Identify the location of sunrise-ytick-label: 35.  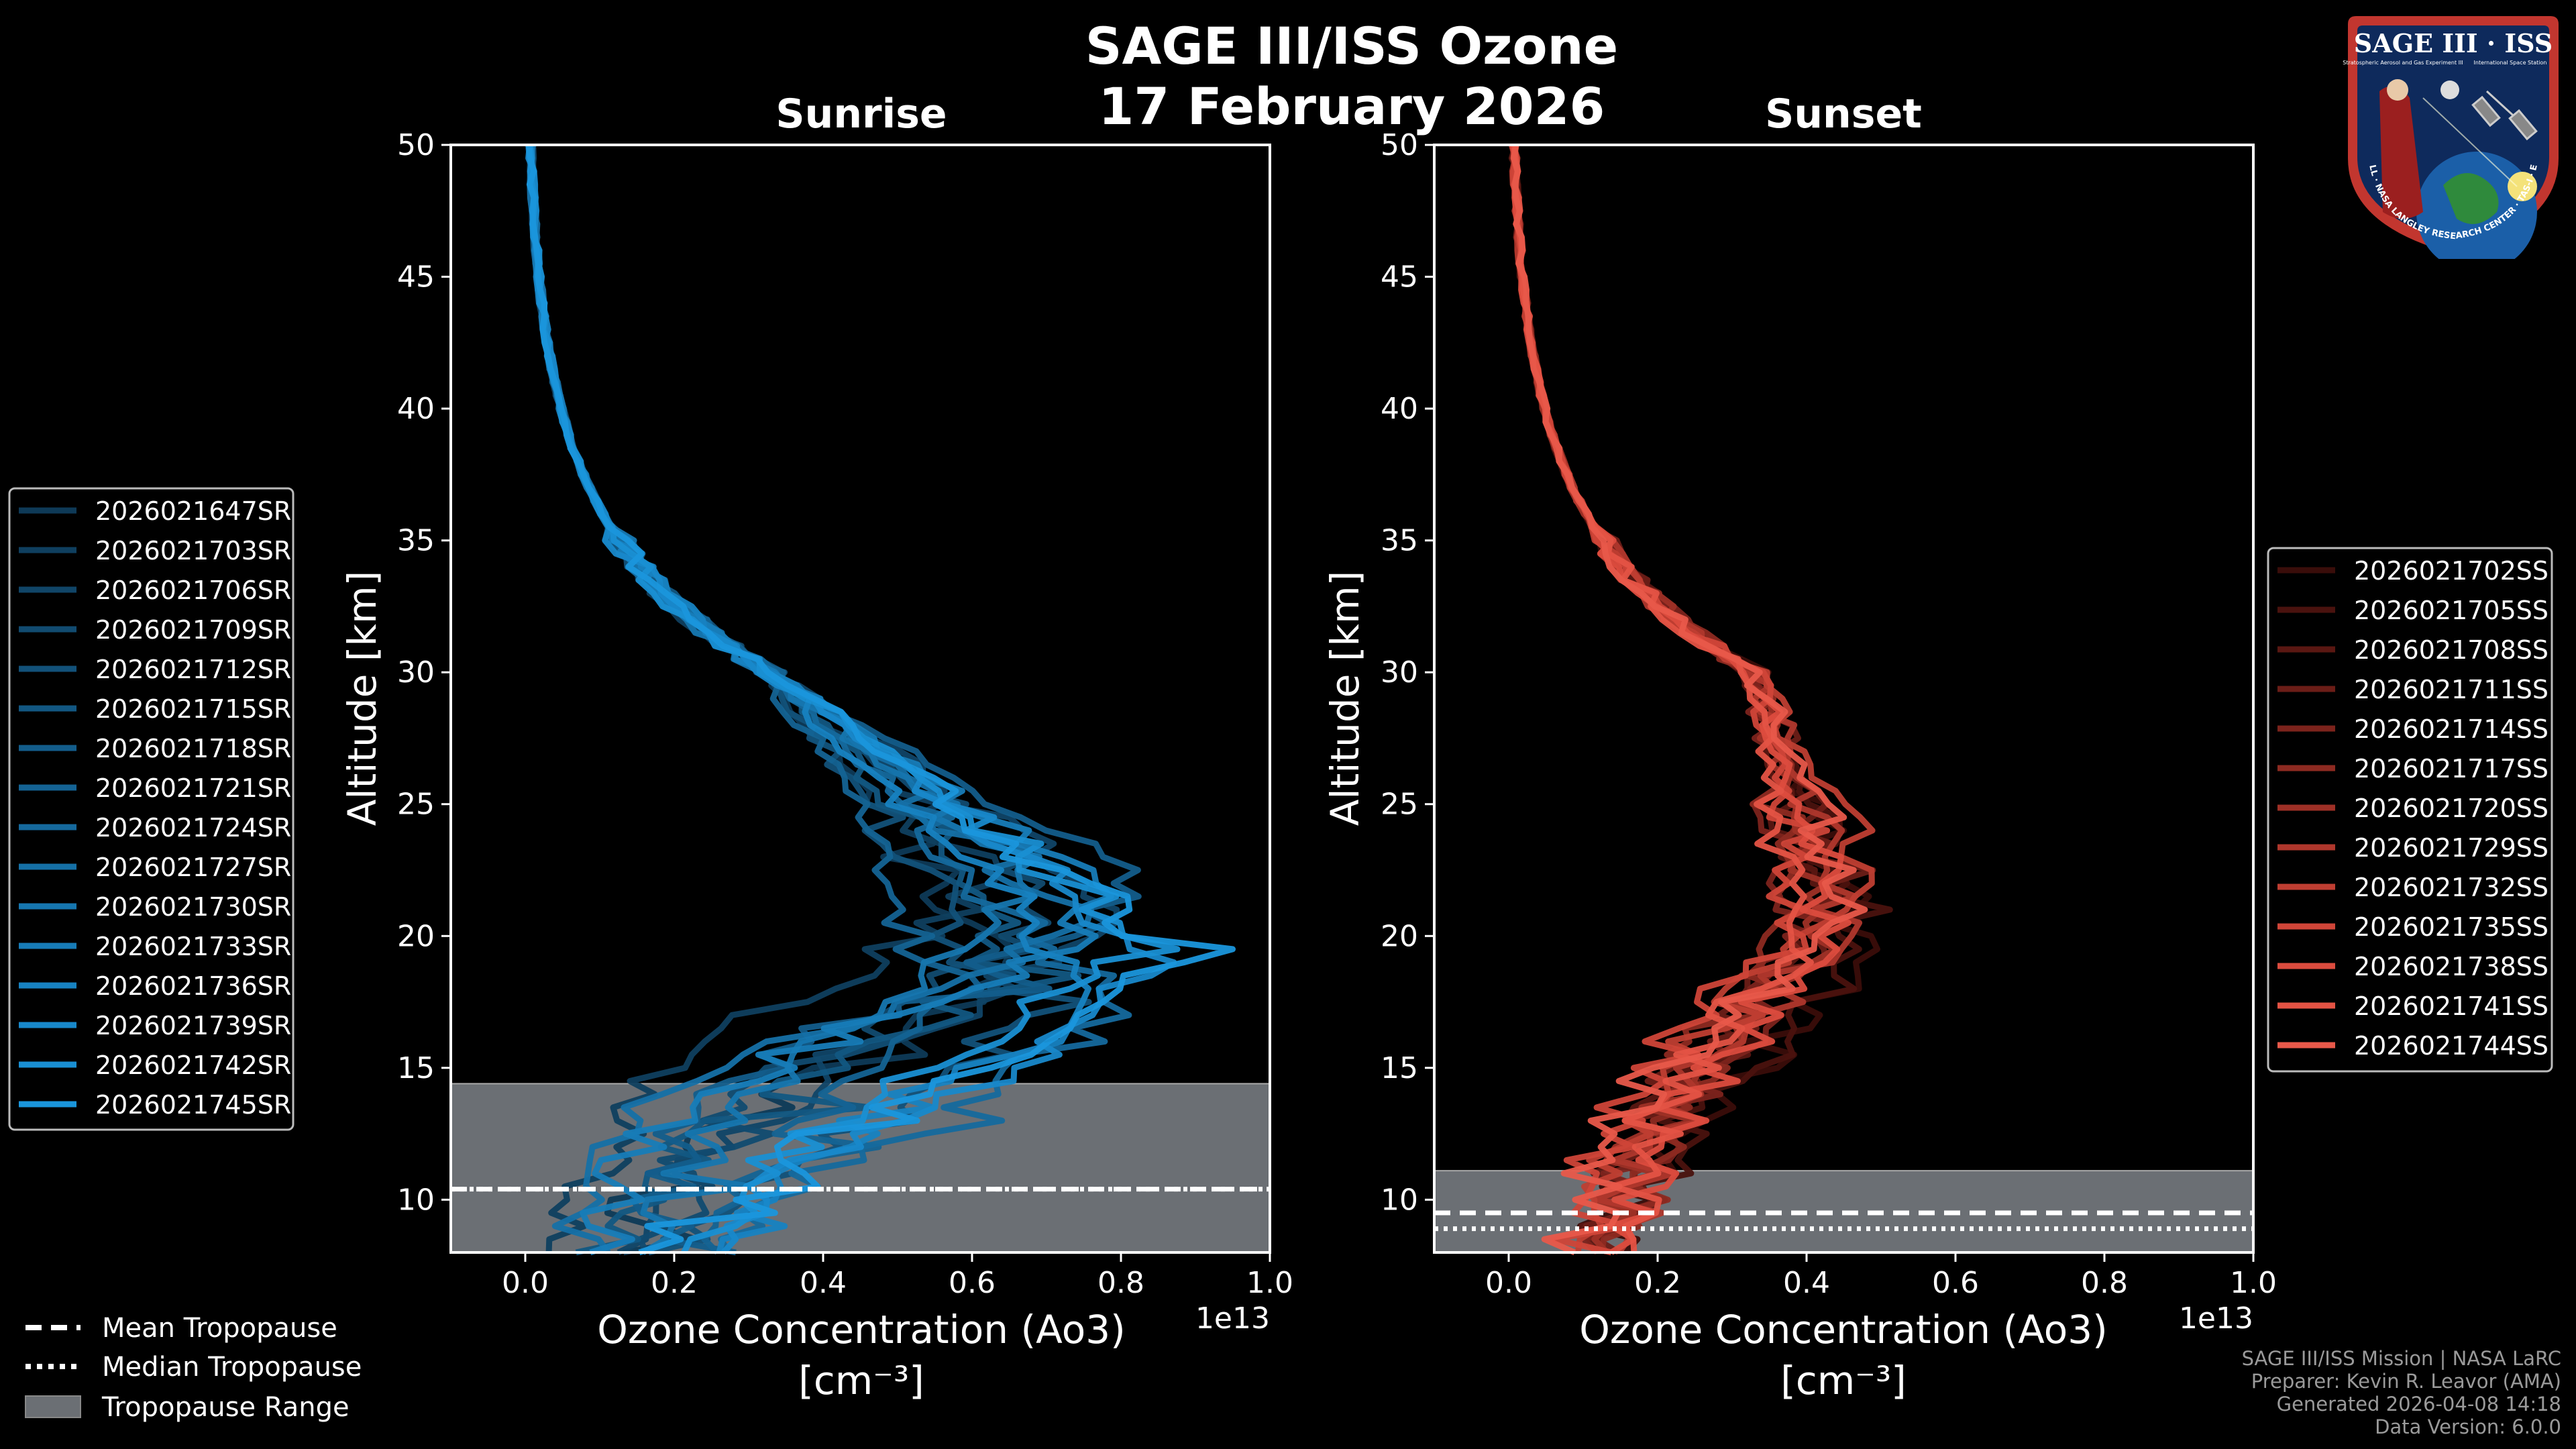
(416, 541).